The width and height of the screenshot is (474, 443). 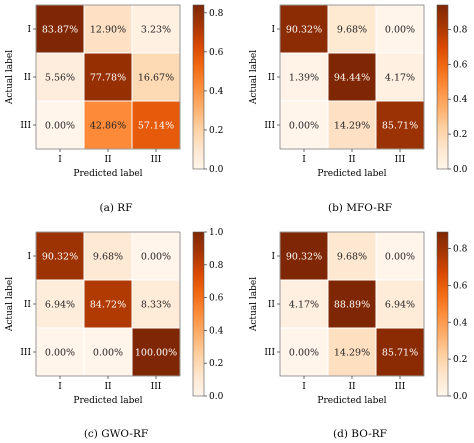 What do you see at coordinates (116, 434) in the screenshot?
I see `panel-caption: (c) GWO-RF` at bounding box center [116, 434].